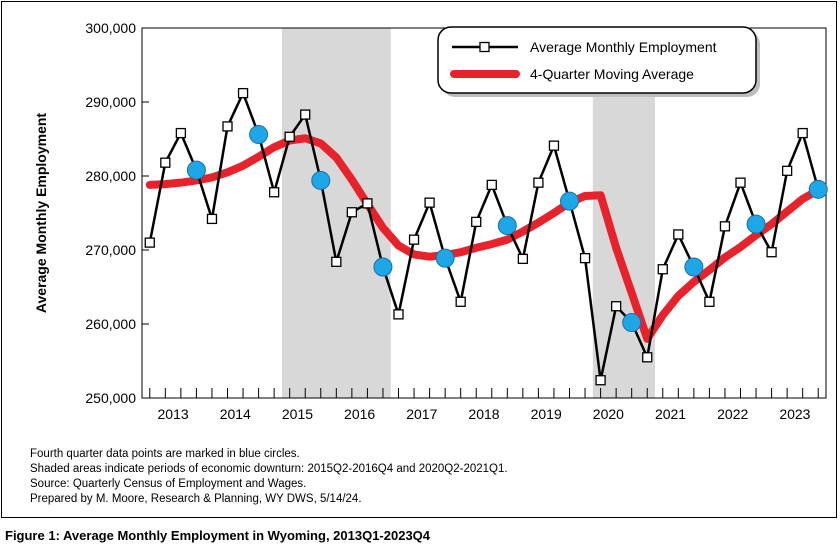 This screenshot has width=840, height=552. I want to click on x-tick-label: 2013, so click(173, 414).